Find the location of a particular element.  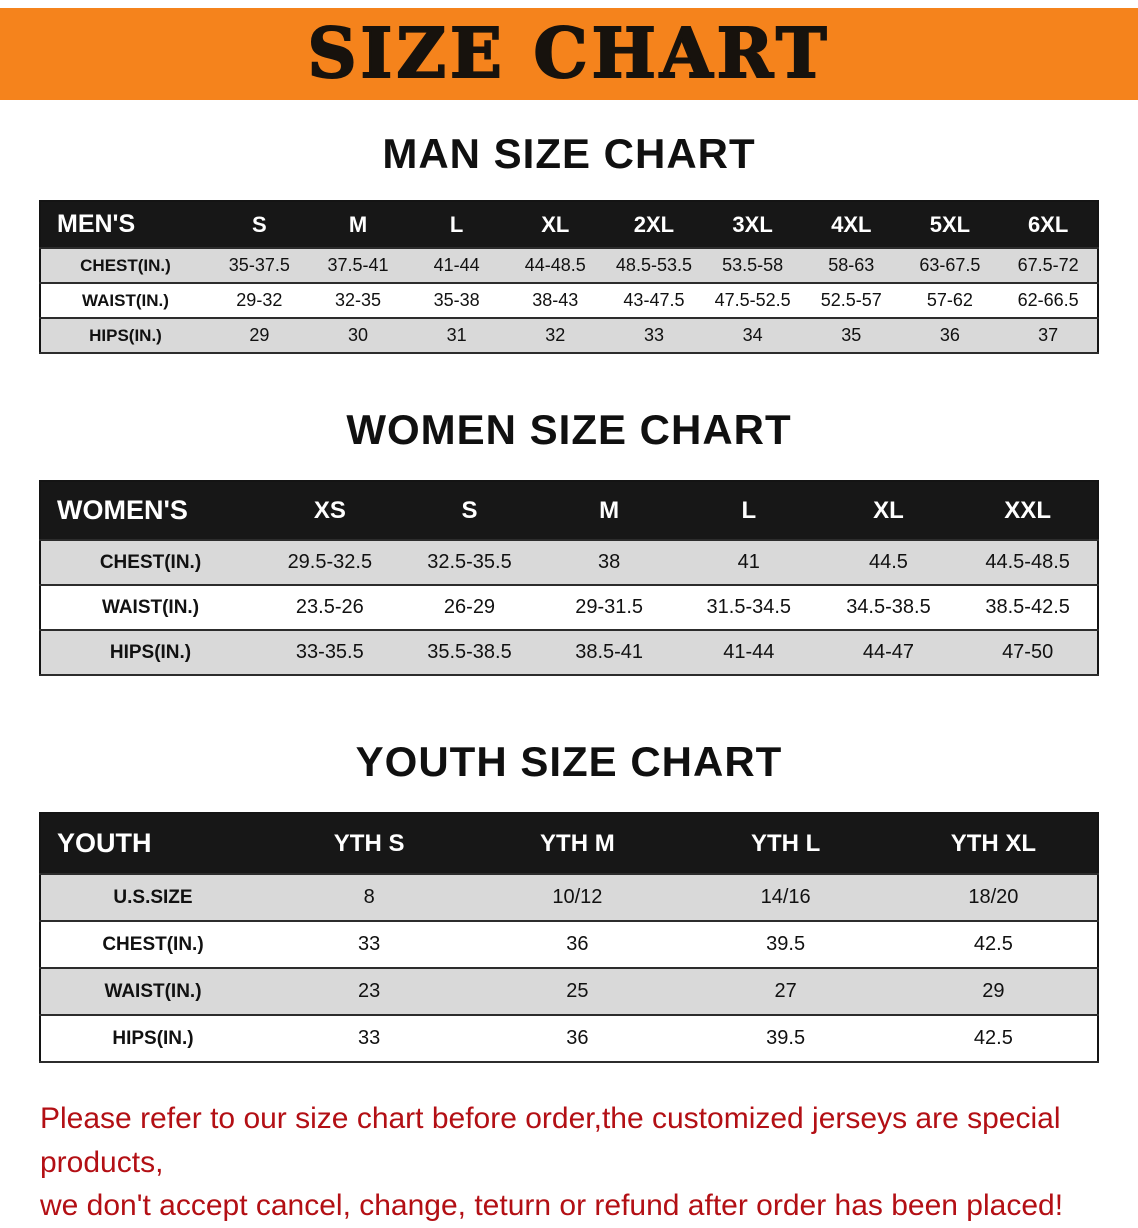

value-cell: 41 is located at coordinates (748, 562).